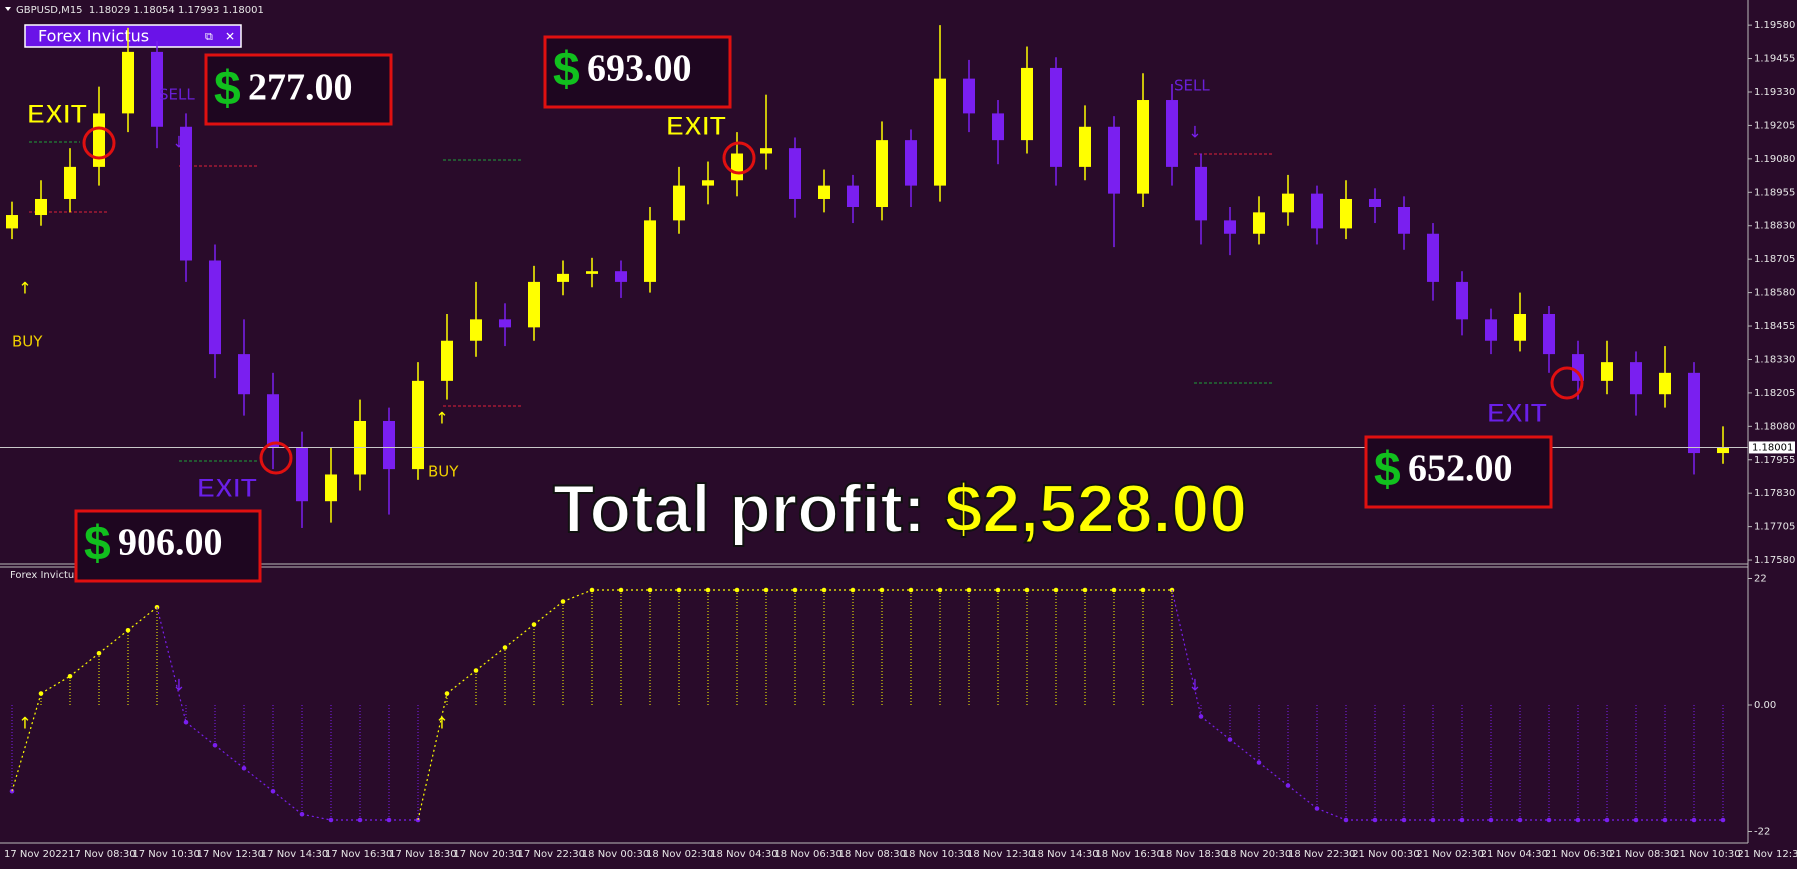 This screenshot has height=869, width=1797. I want to click on y-tick-label: 0.00, so click(1765, 705).